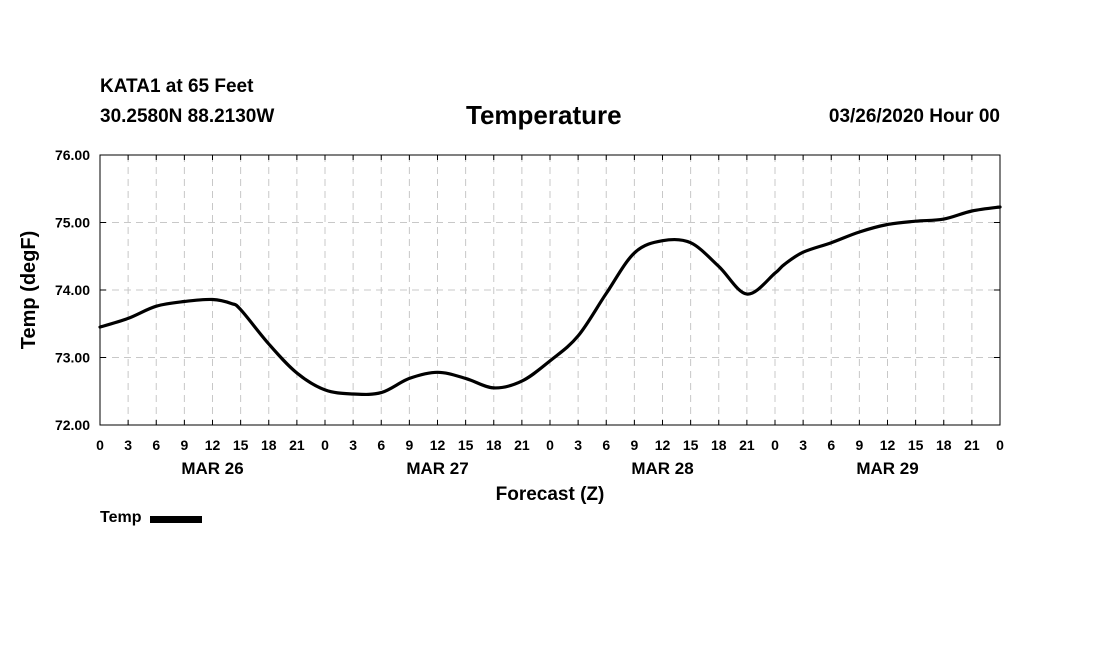 The image size is (1100, 650). Describe the element at coordinates (29, 290) in the screenshot. I see `y-axis-title: Temp (degF)` at that location.